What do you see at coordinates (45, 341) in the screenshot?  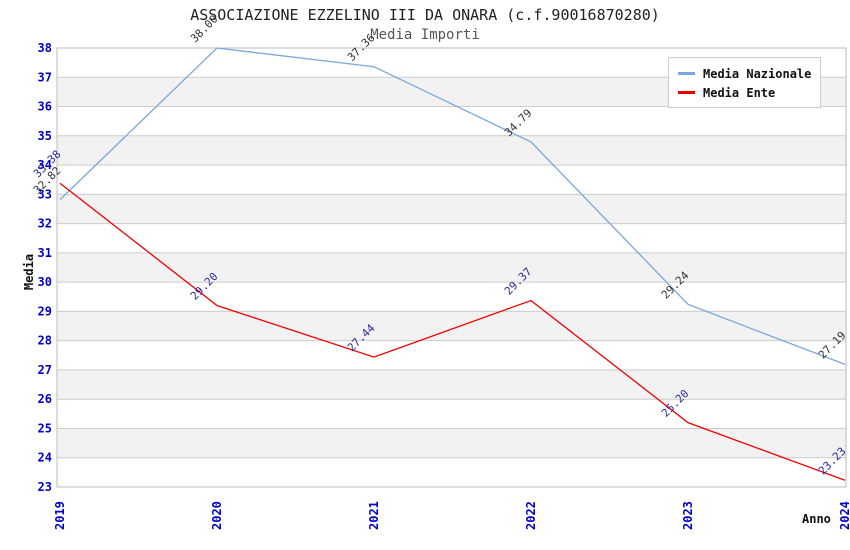 I see `y-tick-label: 28` at bounding box center [45, 341].